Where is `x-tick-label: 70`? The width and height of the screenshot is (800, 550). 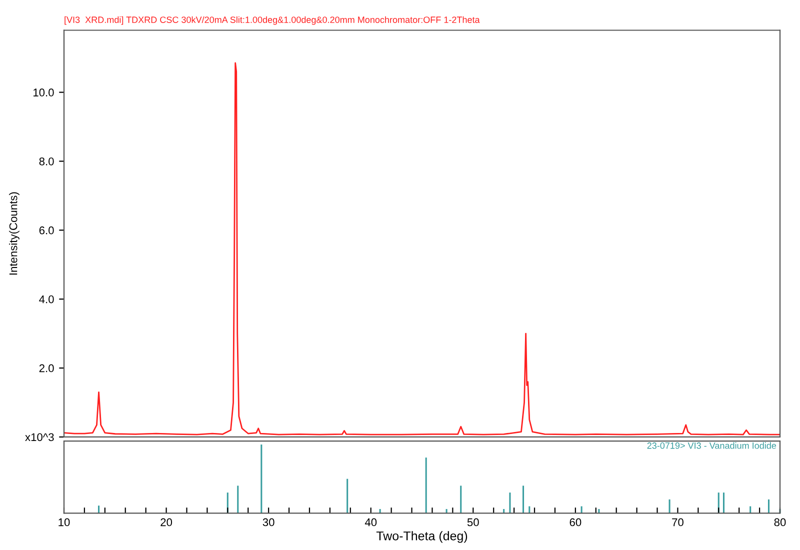 x-tick-label: 70 is located at coordinates (678, 522).